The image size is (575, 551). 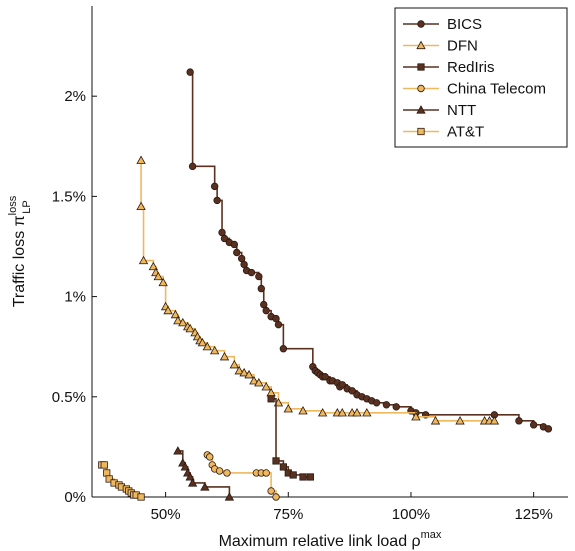 What do you see at coordinates (75, 96) in the screenshot?
I see `y-tick-label: 2%` at bounding box center [75, 96].